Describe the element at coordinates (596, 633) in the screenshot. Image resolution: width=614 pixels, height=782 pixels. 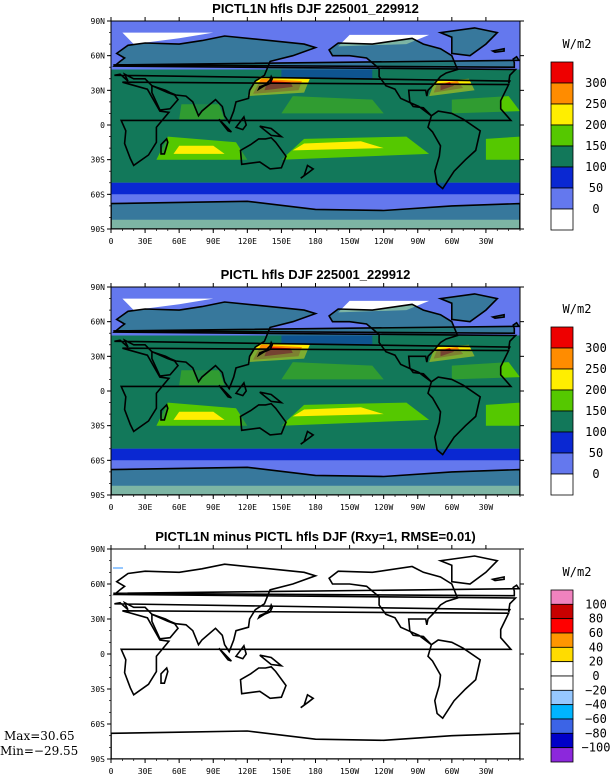
I see `colorbar-label: 60` at that location.